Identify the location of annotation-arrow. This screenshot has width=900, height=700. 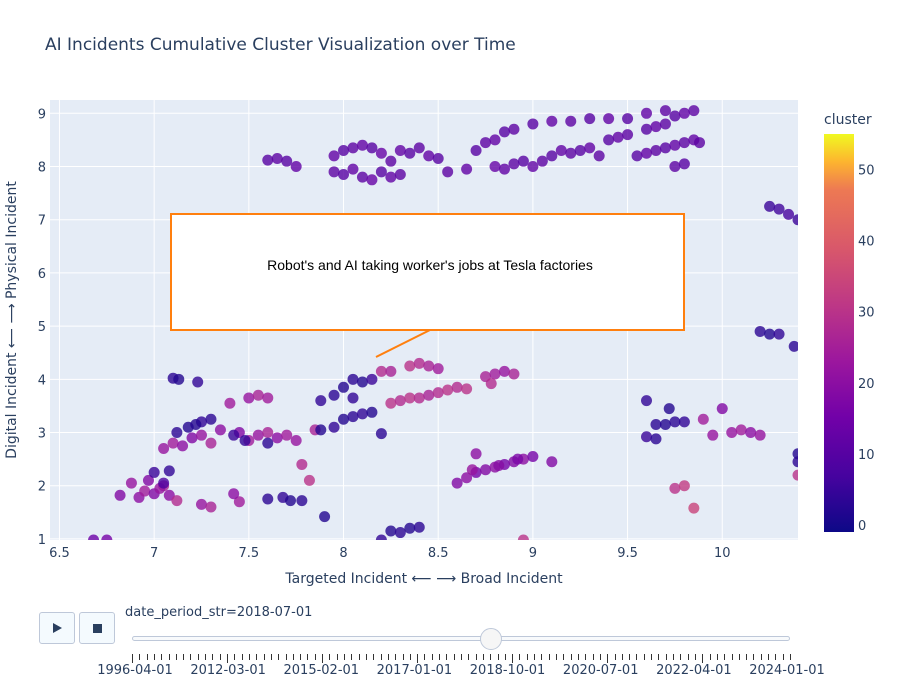
(403, 343).